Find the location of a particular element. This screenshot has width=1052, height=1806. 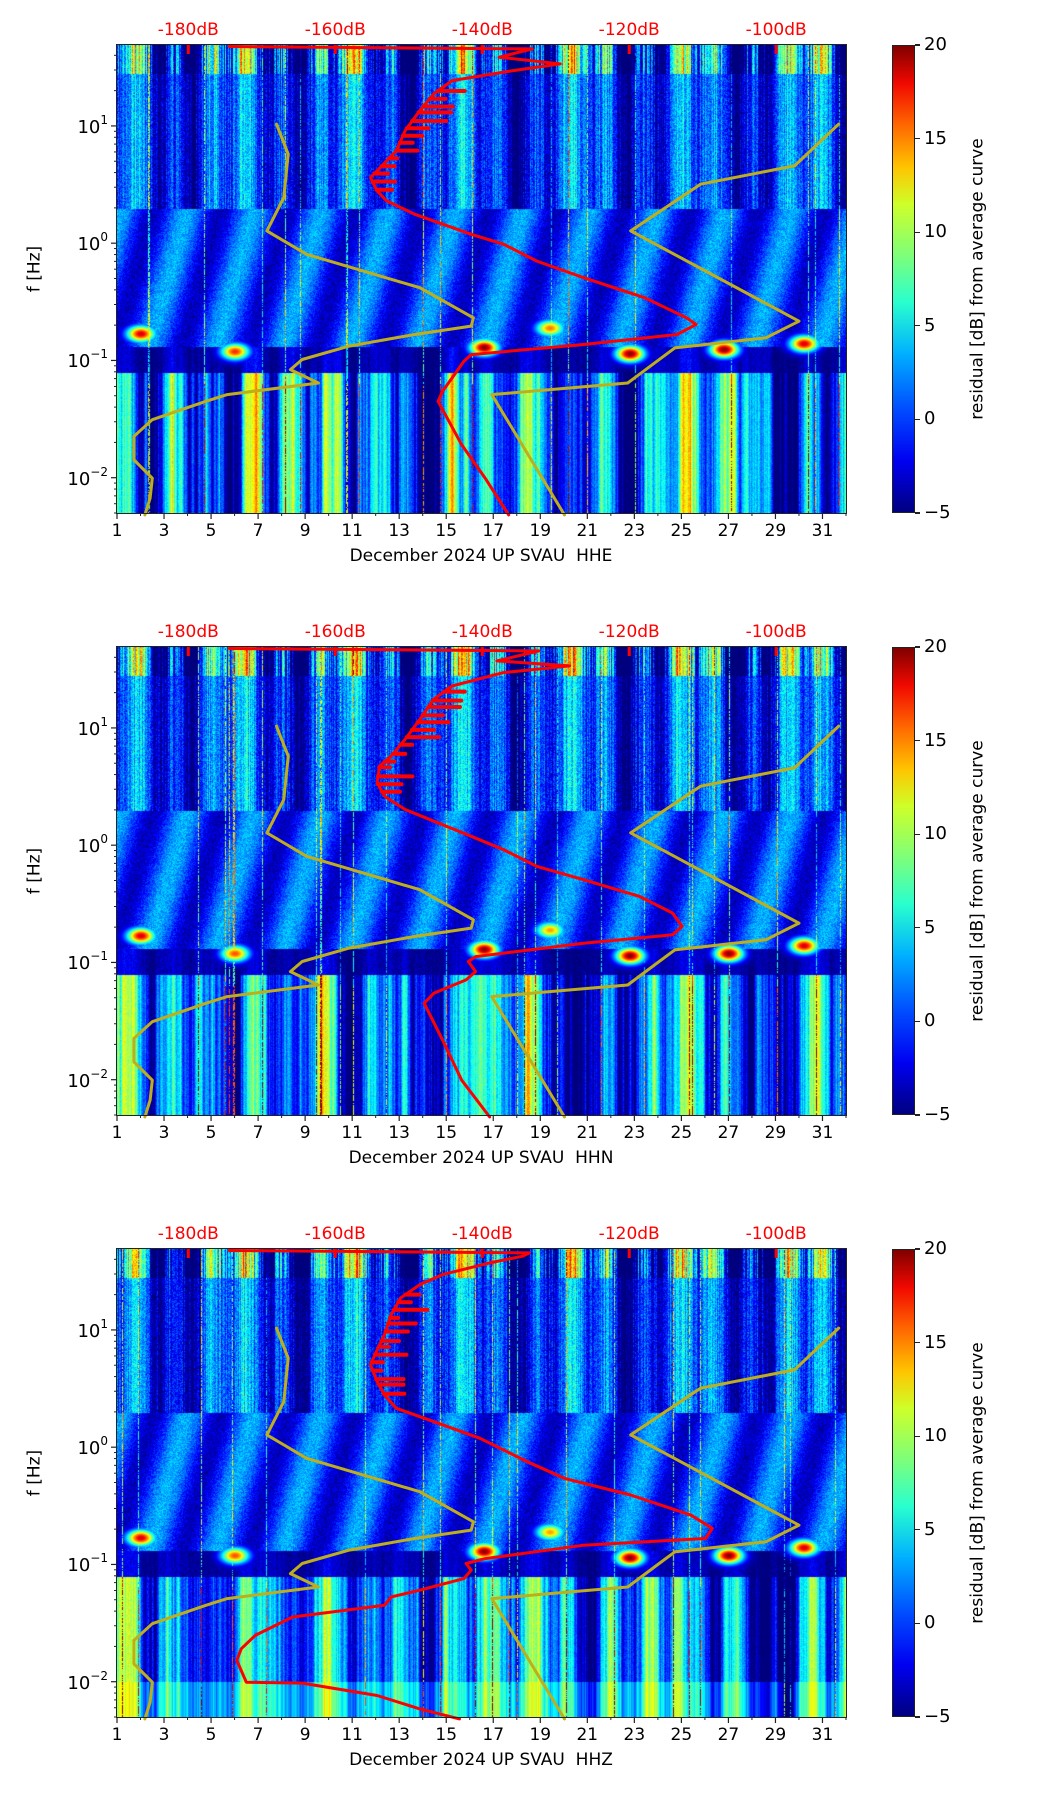

x-tick-label: 17 is located at coordinates (493, 531).